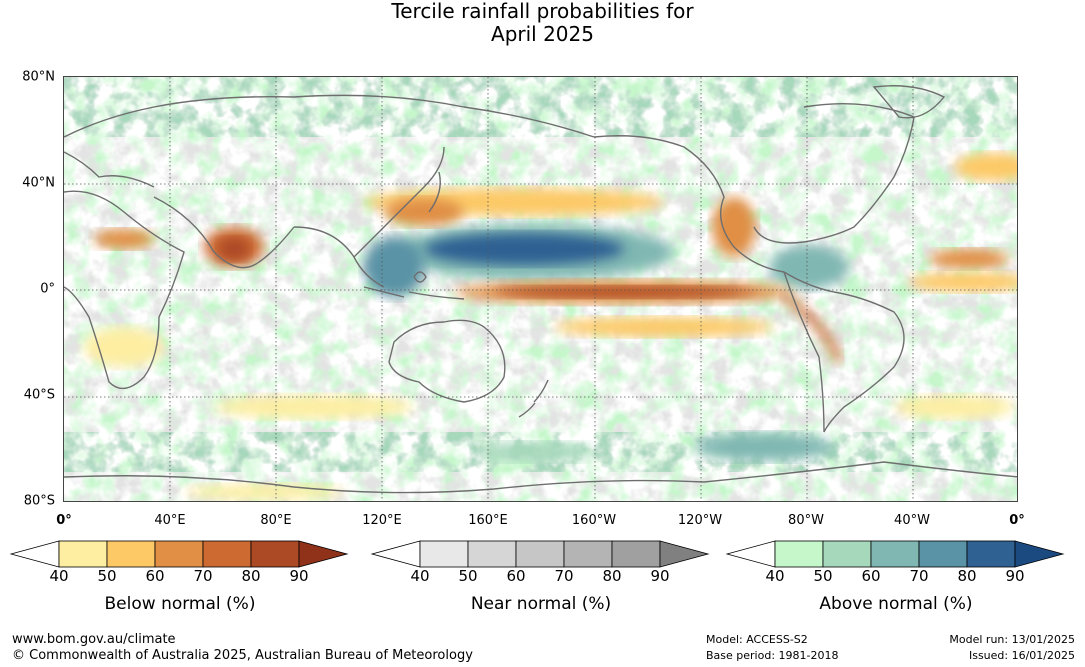 The height and width of the screenshot is (667, 1085). What do you see at coordinates (170, 520) in the screenshot?
I see `lon-label-40e: 40°E` at bounding box center [170, 520].